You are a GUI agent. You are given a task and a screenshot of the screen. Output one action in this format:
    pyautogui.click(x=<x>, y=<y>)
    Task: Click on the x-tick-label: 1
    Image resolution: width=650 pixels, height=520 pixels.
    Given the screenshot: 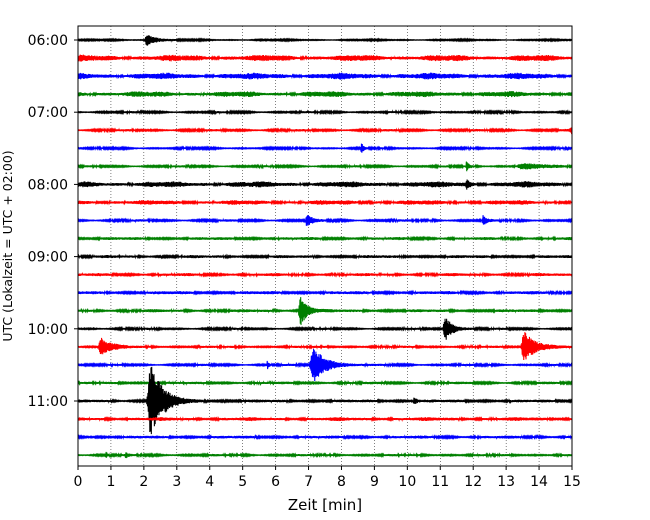 What is the action you would take?
    pyautogui.click(x=110, y=482)
    